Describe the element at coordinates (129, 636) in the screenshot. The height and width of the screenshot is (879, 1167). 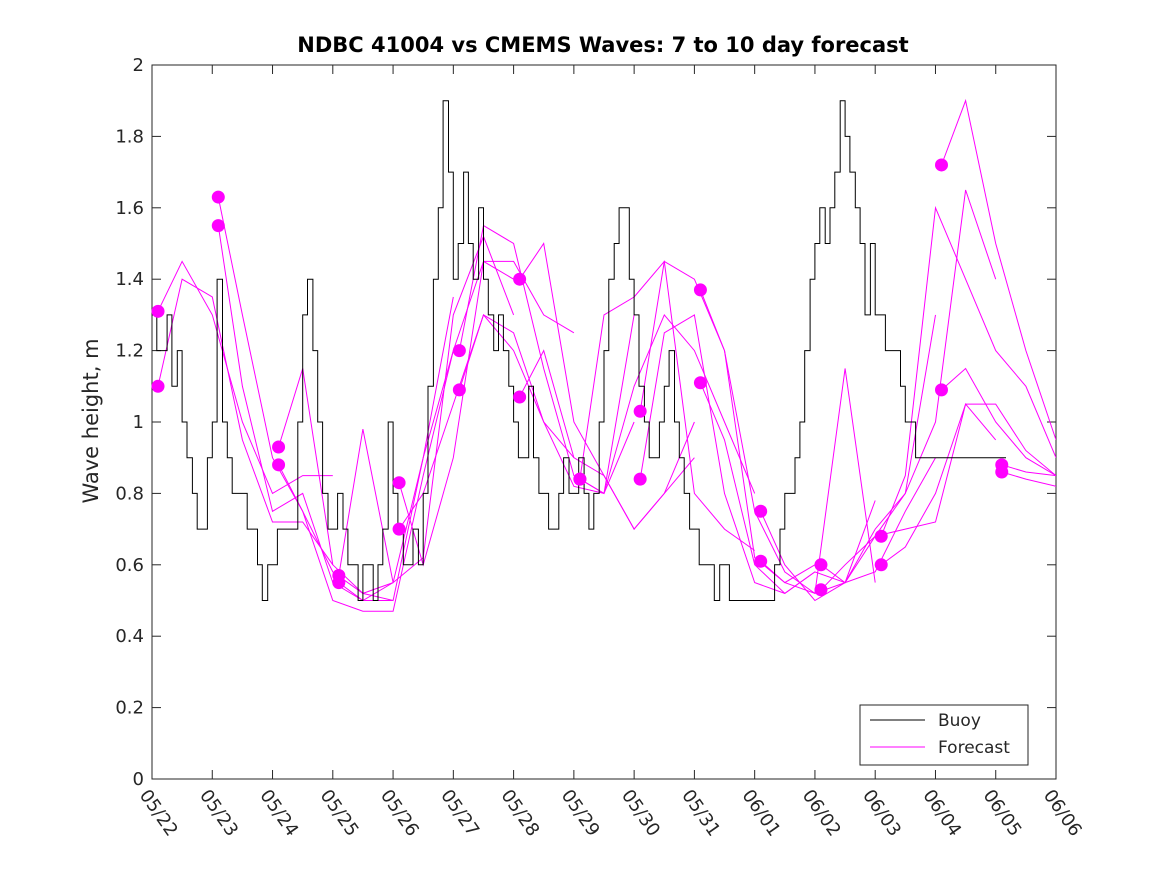
I see `y-tick-label: 0.4` at that location.